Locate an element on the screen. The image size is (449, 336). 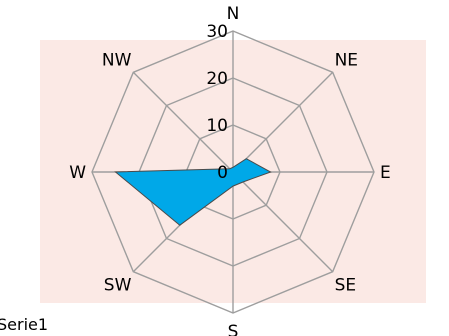
direction-label-n: N is located at coordinates (233, 14).